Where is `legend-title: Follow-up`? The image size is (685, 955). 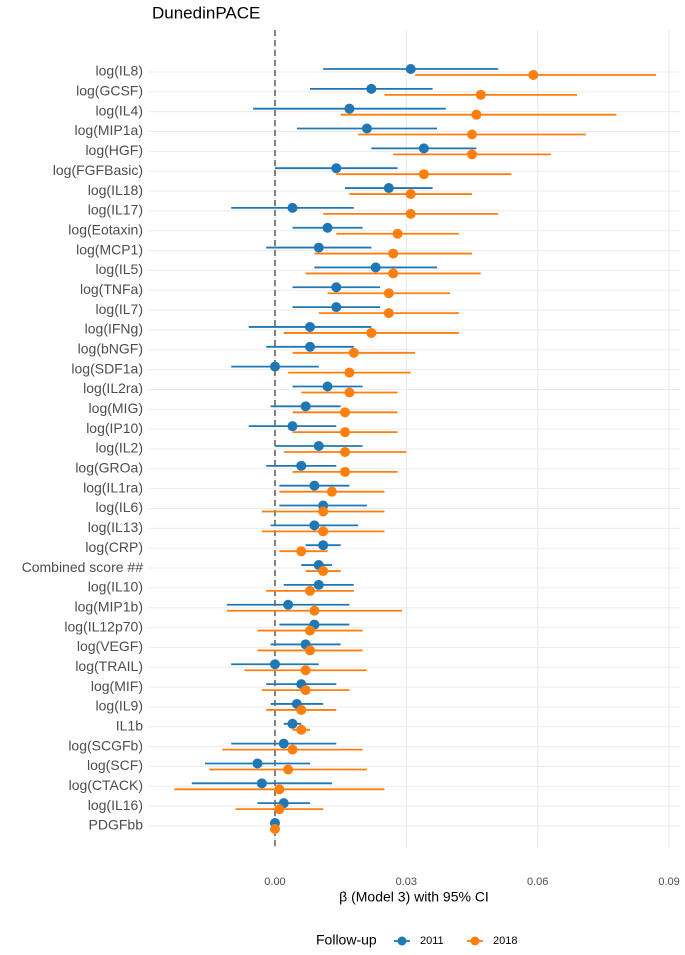 legend-title: Follow-up is located at coordinates (346, 940).